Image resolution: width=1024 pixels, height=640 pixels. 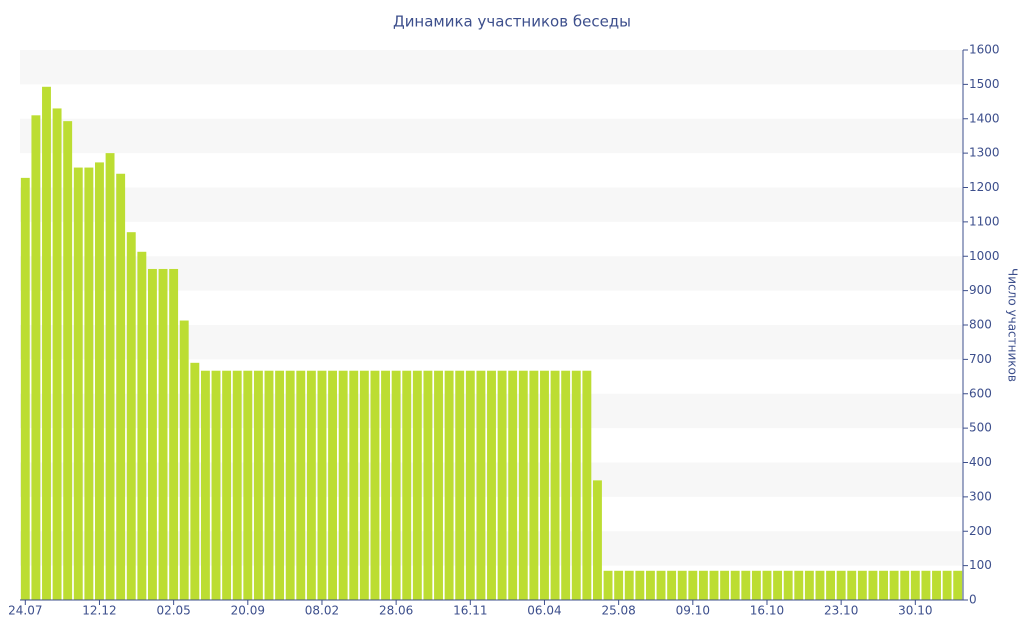 I want to click on x-tick-label: 24.07, so click(x=25, y=611).